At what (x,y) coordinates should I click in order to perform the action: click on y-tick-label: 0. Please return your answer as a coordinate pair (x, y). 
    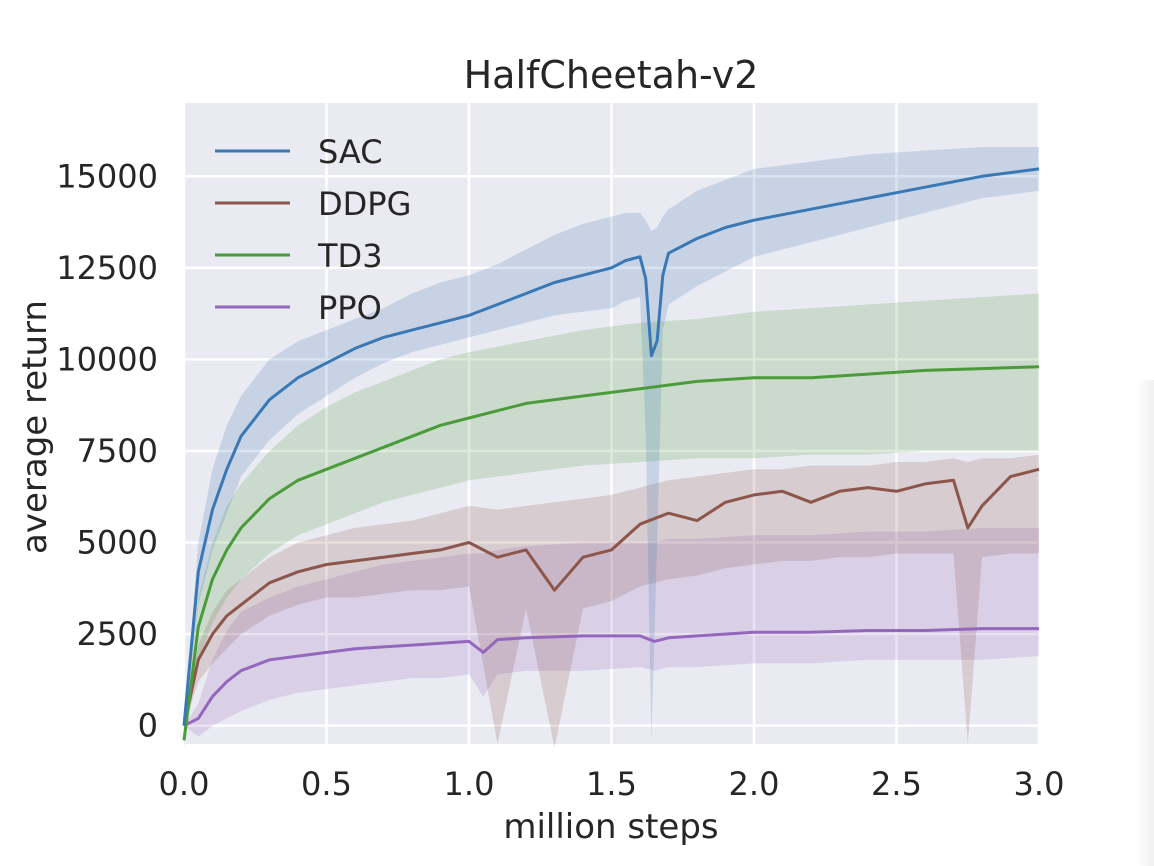
    Looking at the image, I should click on (148, 726).